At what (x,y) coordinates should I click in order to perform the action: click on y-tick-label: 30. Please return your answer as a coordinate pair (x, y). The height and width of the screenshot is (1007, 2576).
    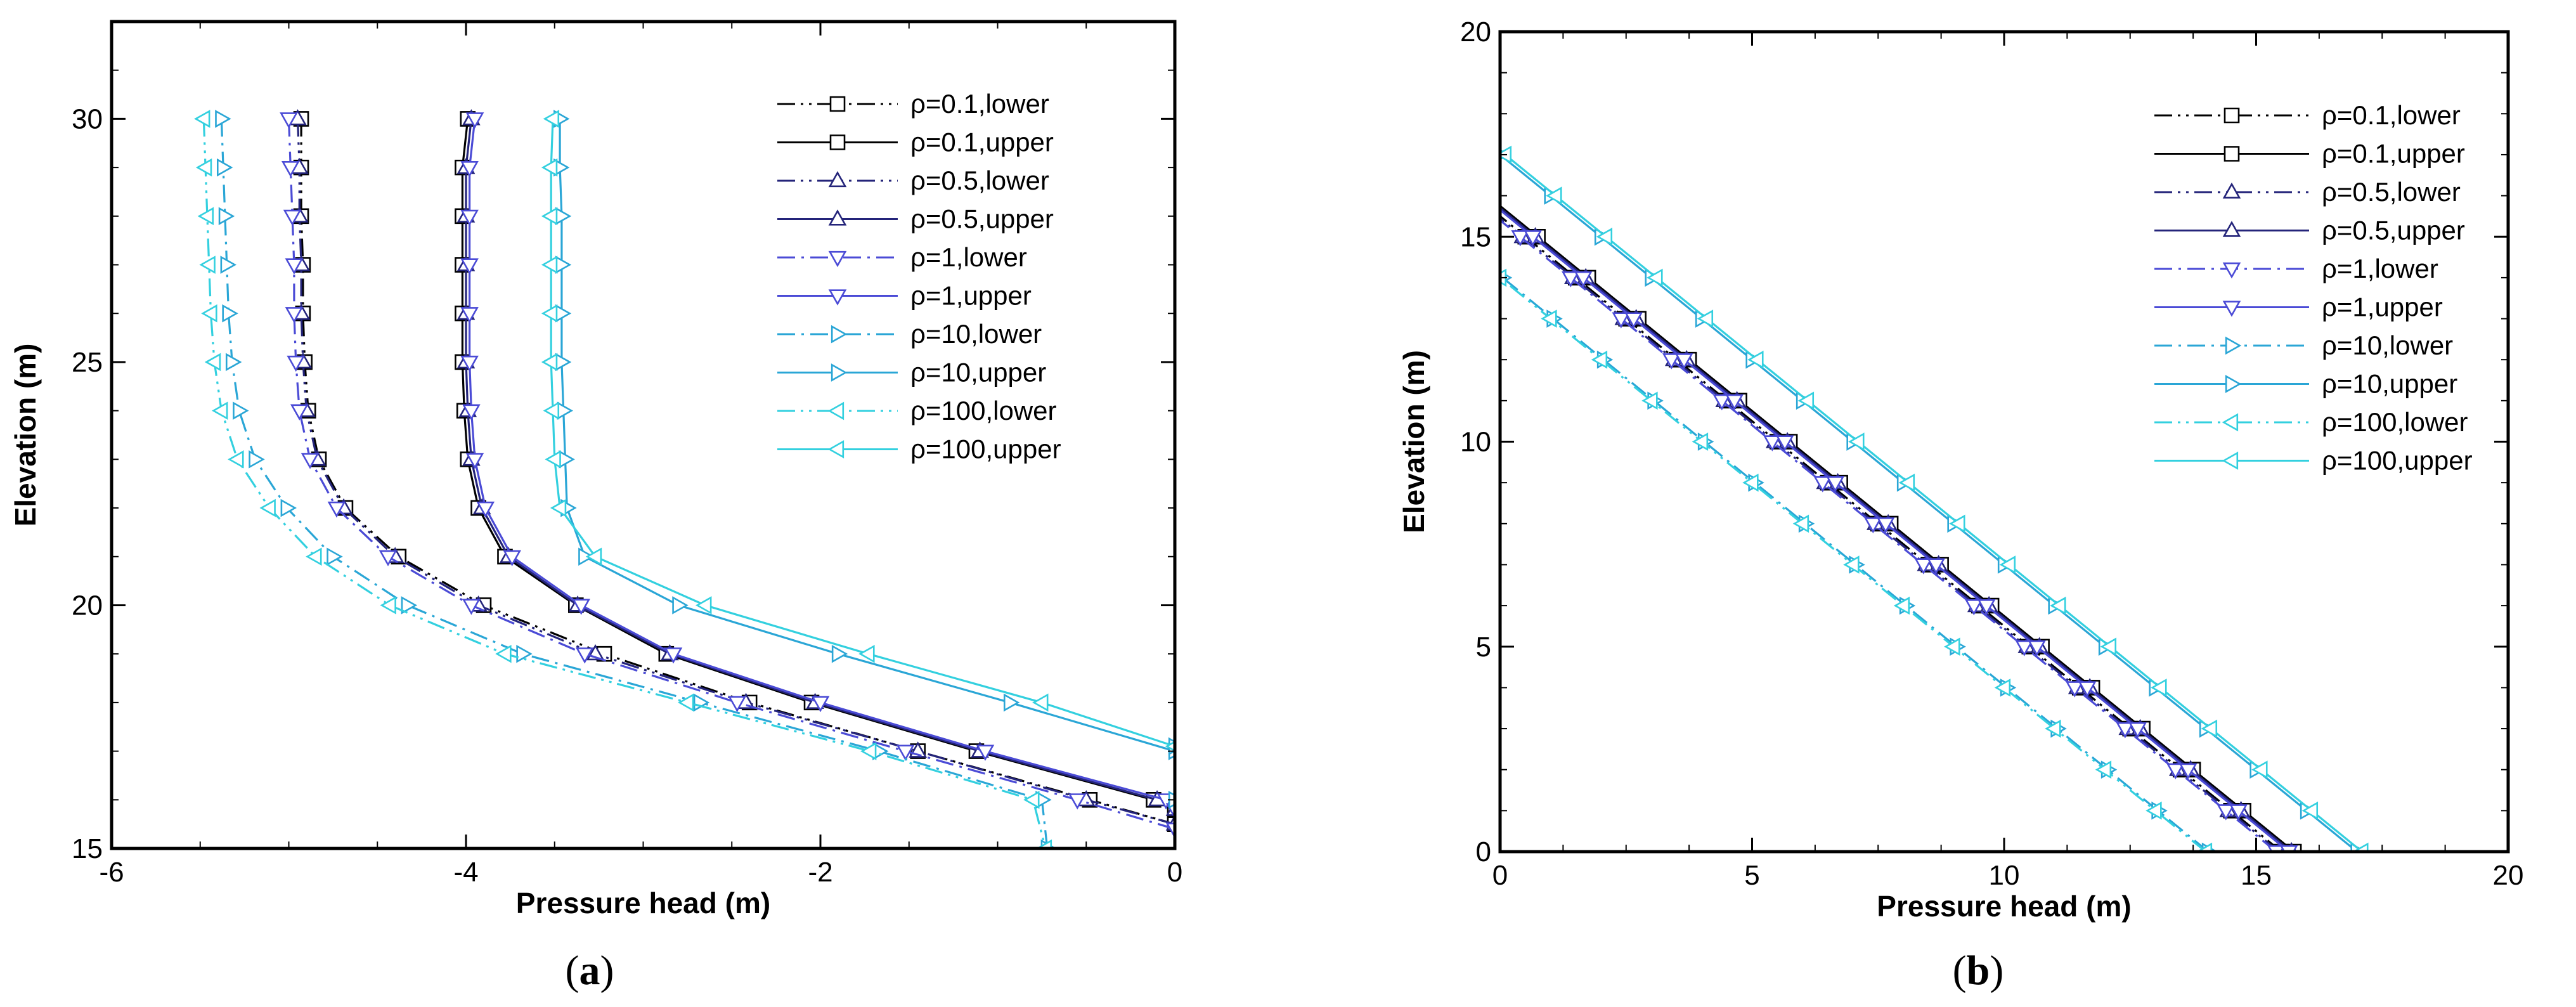
    Looking at the image, I should click on (87, 119).